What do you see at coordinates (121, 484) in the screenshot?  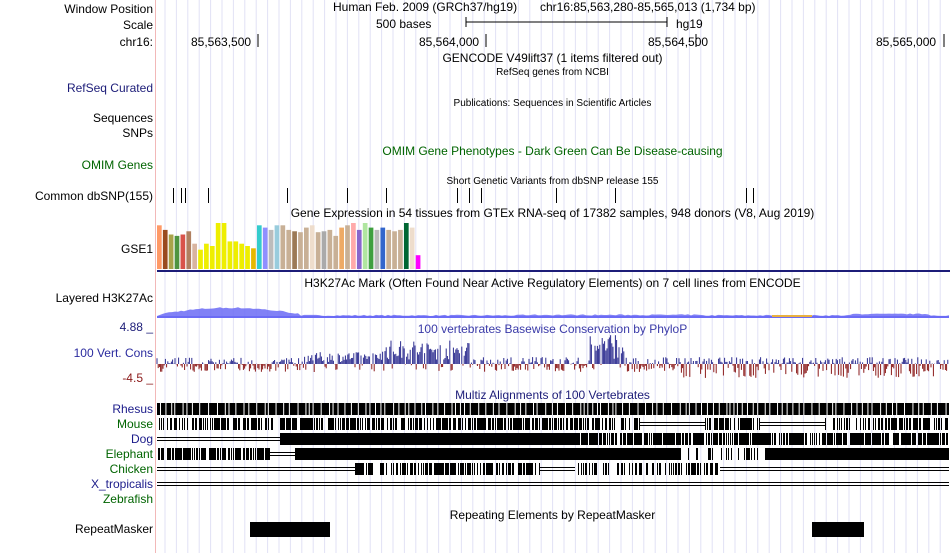 I see `species-label-x-tropicalis: X_tropicalis` at bounding box center [121, 484].